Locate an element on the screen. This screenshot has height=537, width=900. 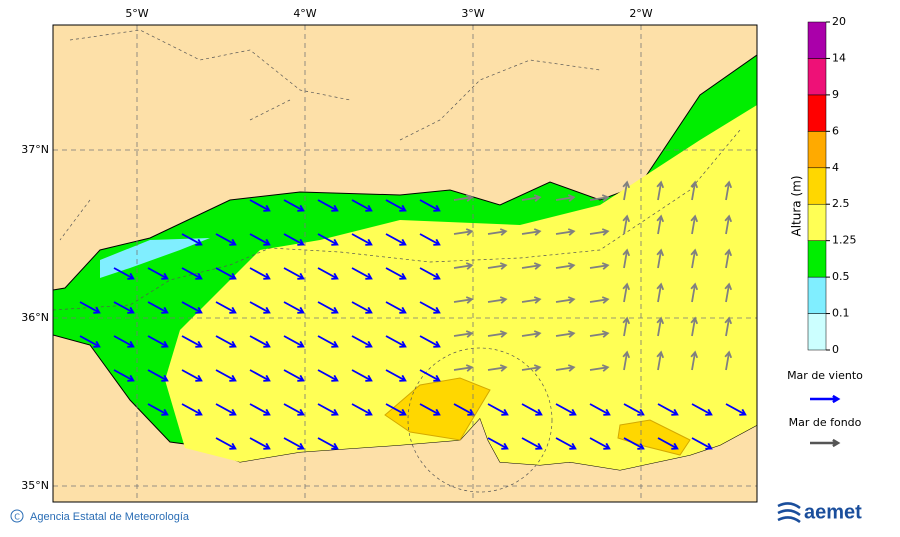
agency-name: Agencia Estatal de Meteorología is located at coordinates (110, 517).